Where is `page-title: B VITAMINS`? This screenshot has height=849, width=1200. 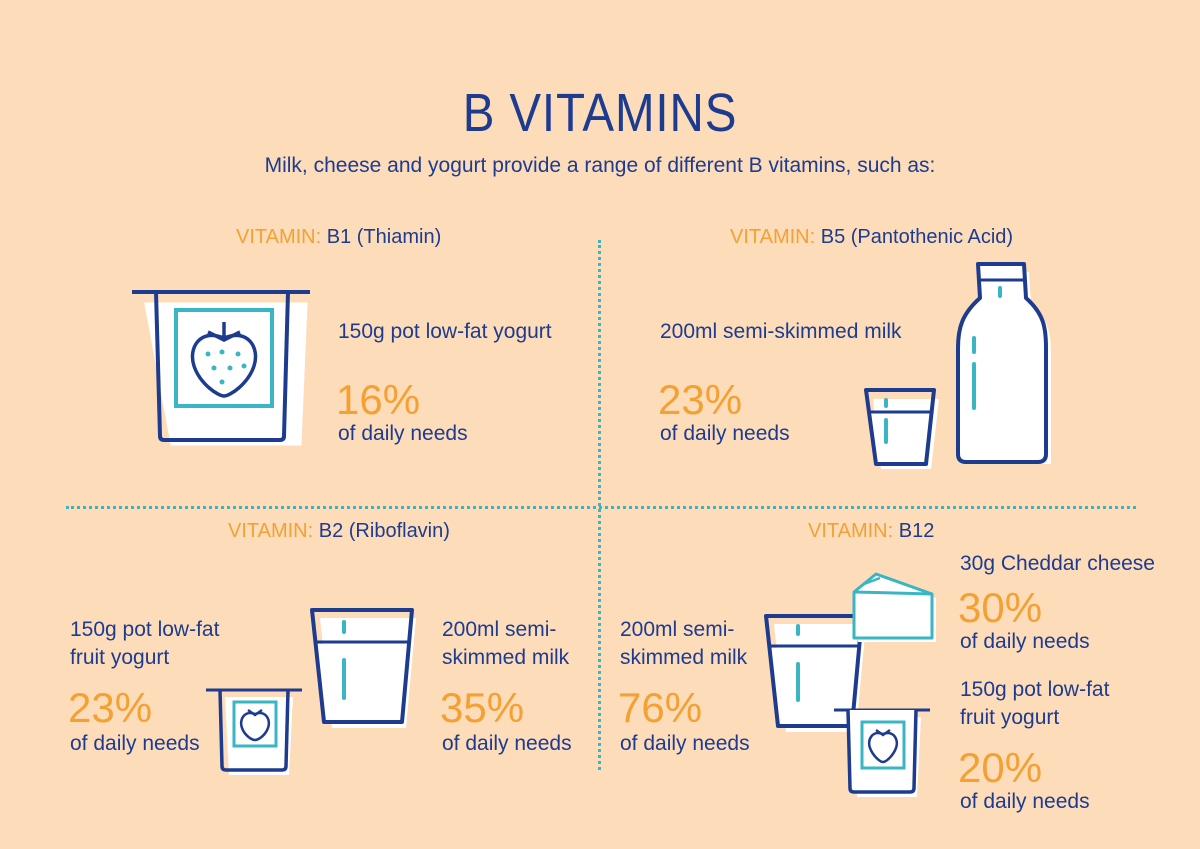 page-title: B VITAMINS is located at coordinates (600, 113).